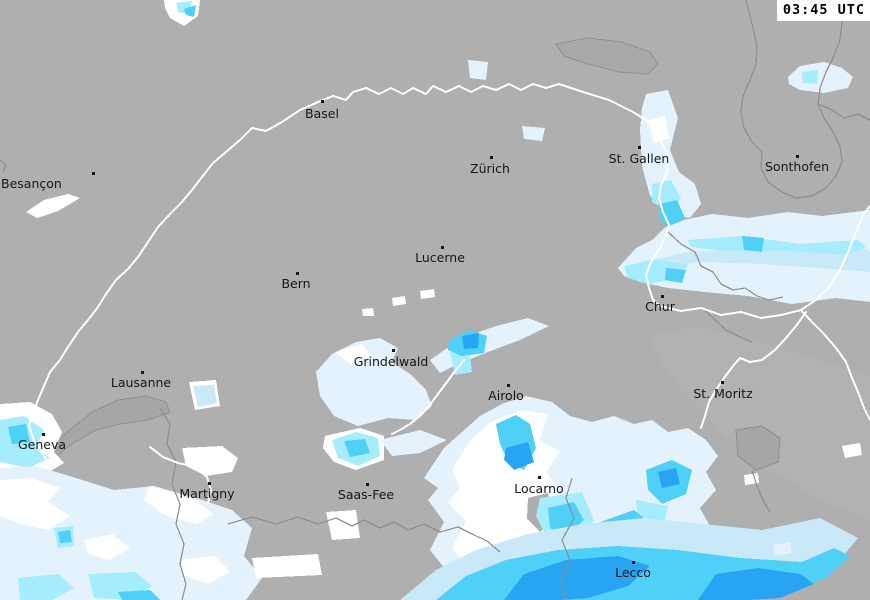 This screenshot has width=870, height=600. I want to click on city-label: Locarno, so click(539, 488).